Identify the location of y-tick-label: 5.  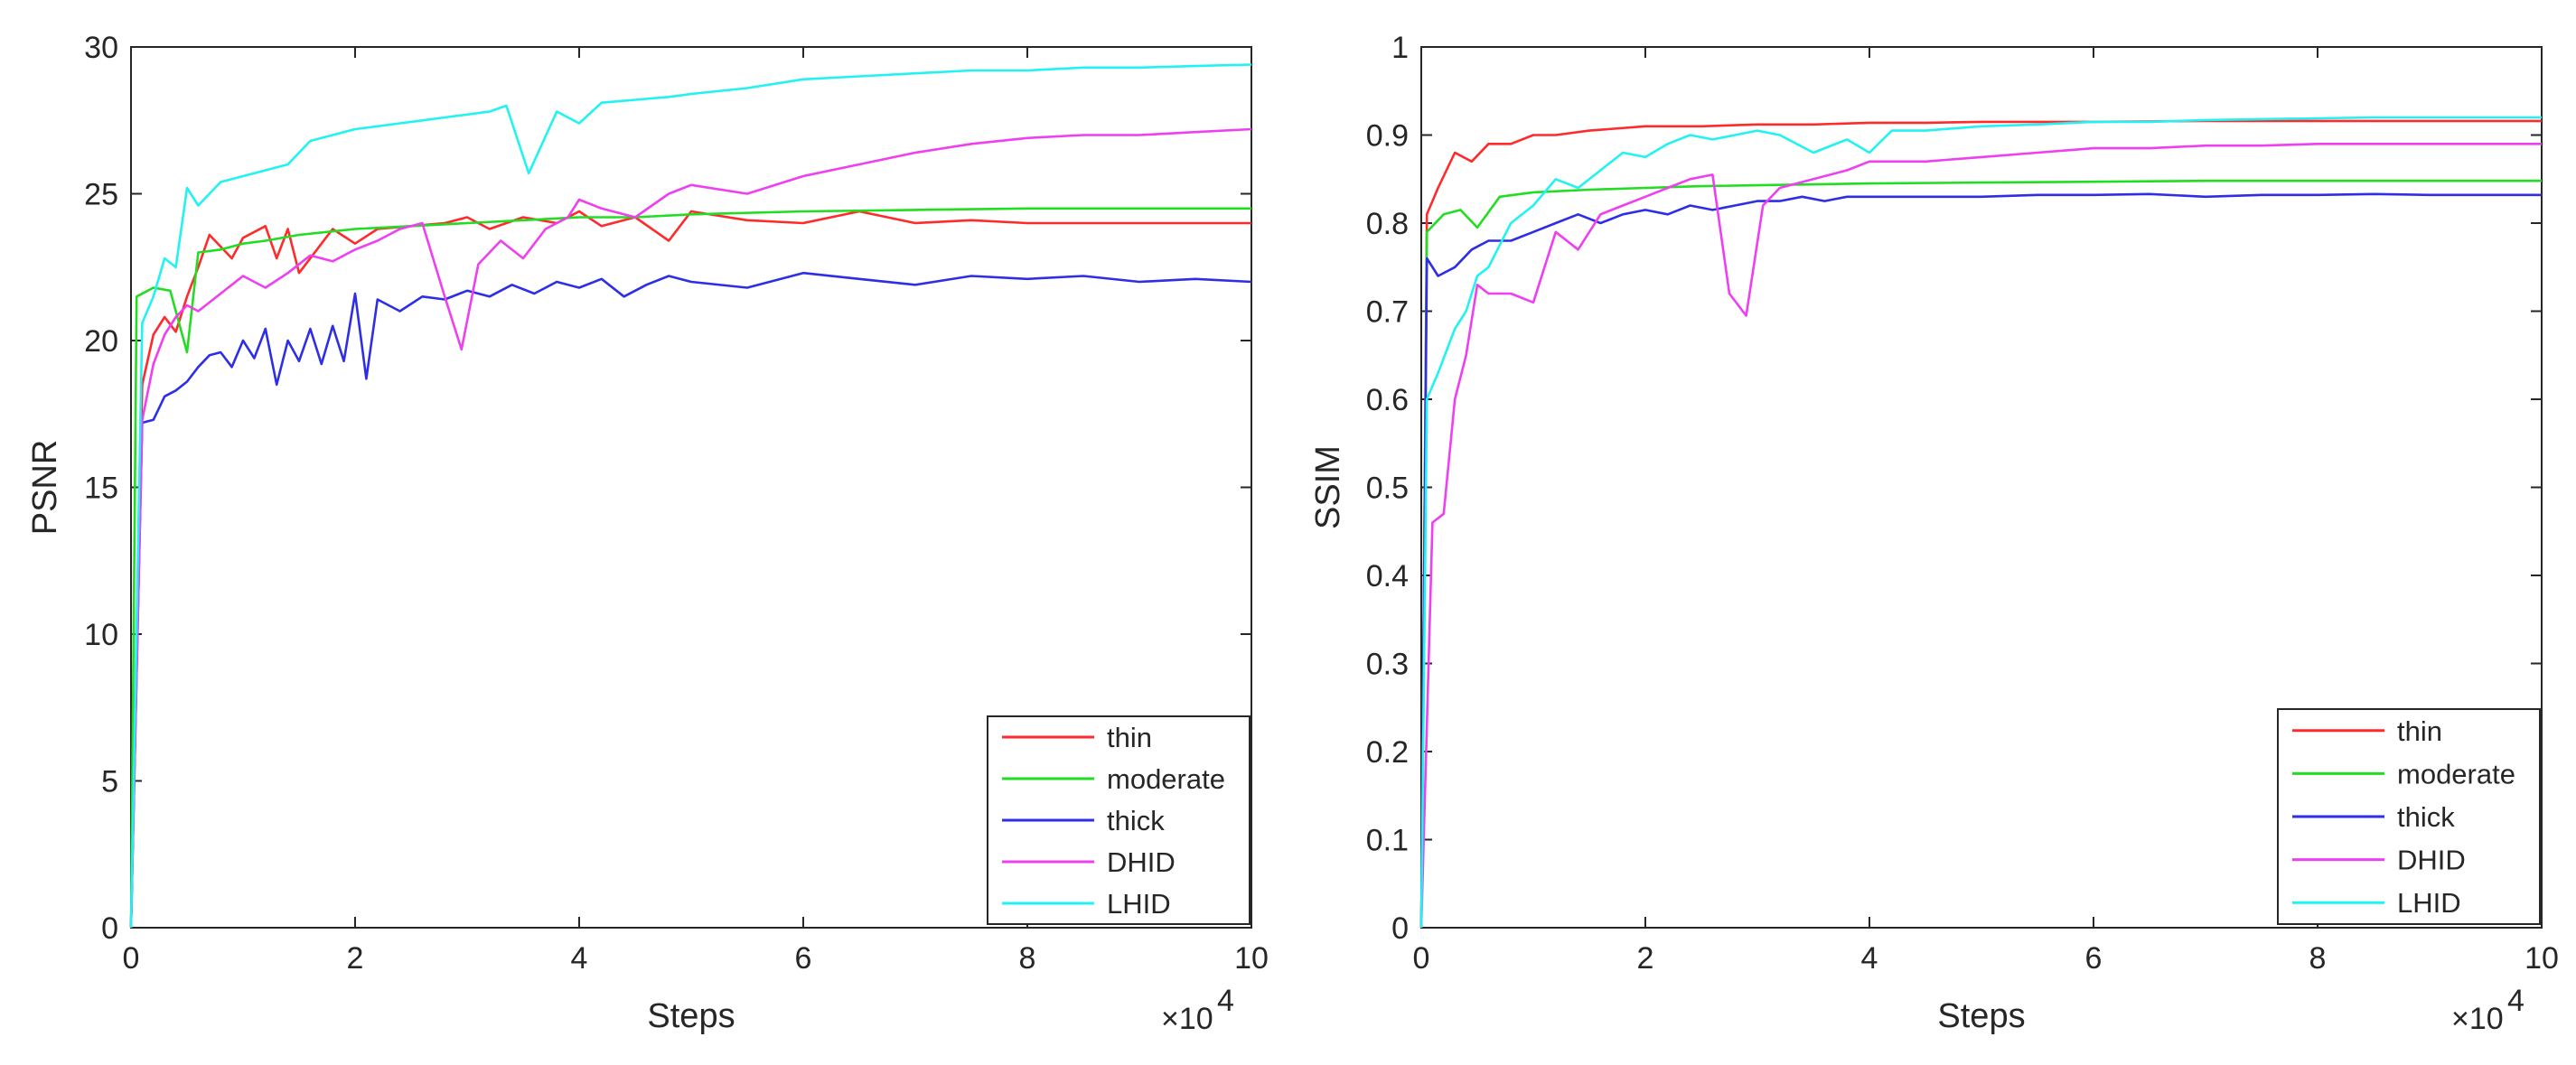
(109, 782).